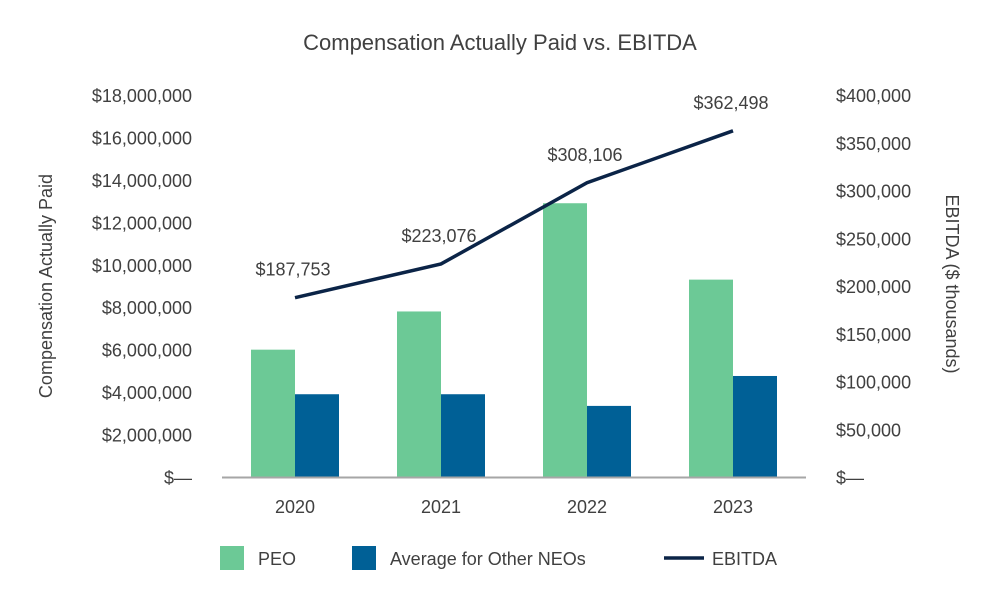 Image resolution: width=1000 pixels, height=600 pixels. Describe the element at coordinates (46, 286) in the screenshot. I see `y-axis-label: Compensation Actually Paid` at that location.